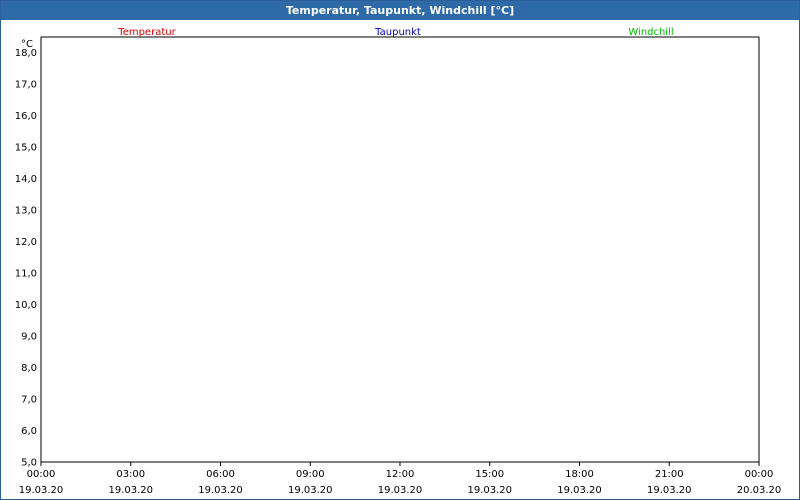 This screenshot has width=800, height=500. I want to click on legend: Temperatur Taupunkt Windchill, so click(395, 32).